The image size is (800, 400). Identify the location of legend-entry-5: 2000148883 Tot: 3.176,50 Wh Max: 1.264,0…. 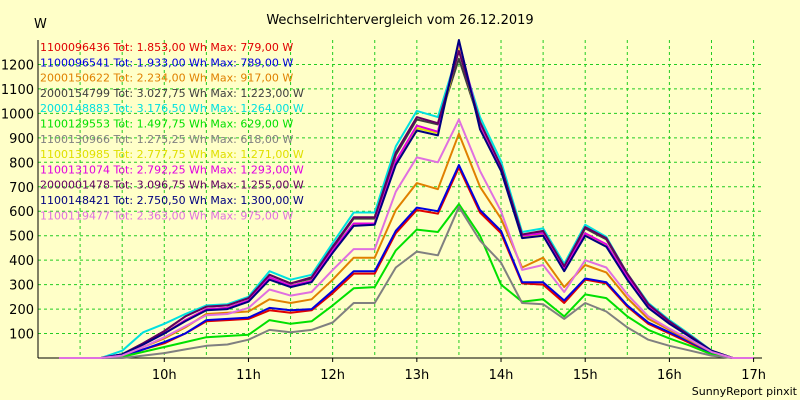
(172, 108).